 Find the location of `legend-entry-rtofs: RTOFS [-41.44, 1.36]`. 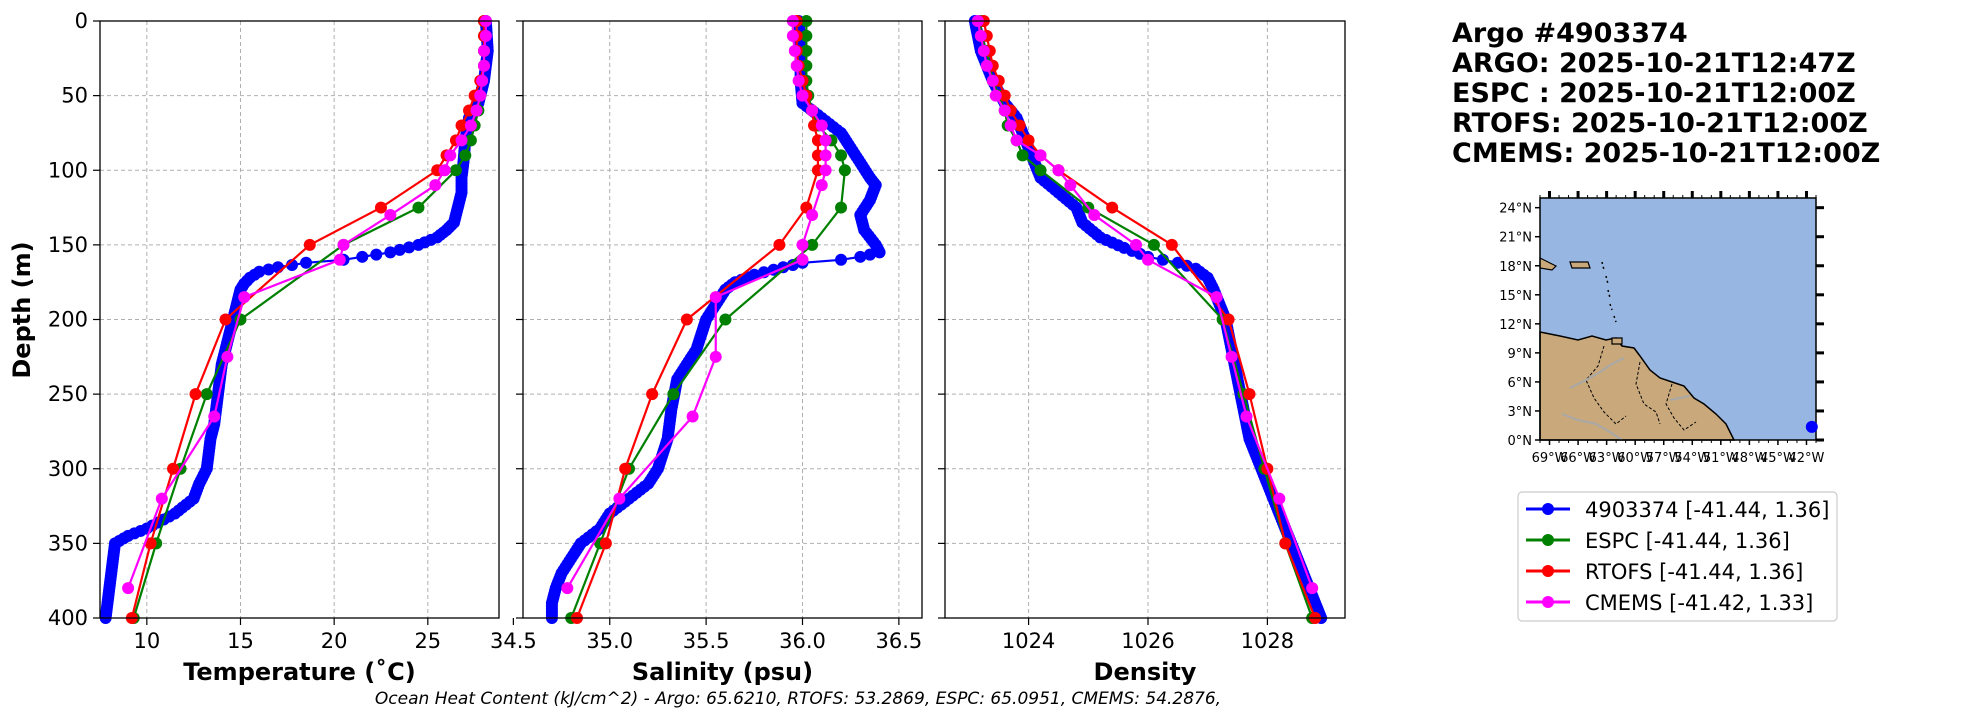

legend-entry-rtofs: RTOFS [-41.44, 1.36] is located at coordinates (1664, 572).